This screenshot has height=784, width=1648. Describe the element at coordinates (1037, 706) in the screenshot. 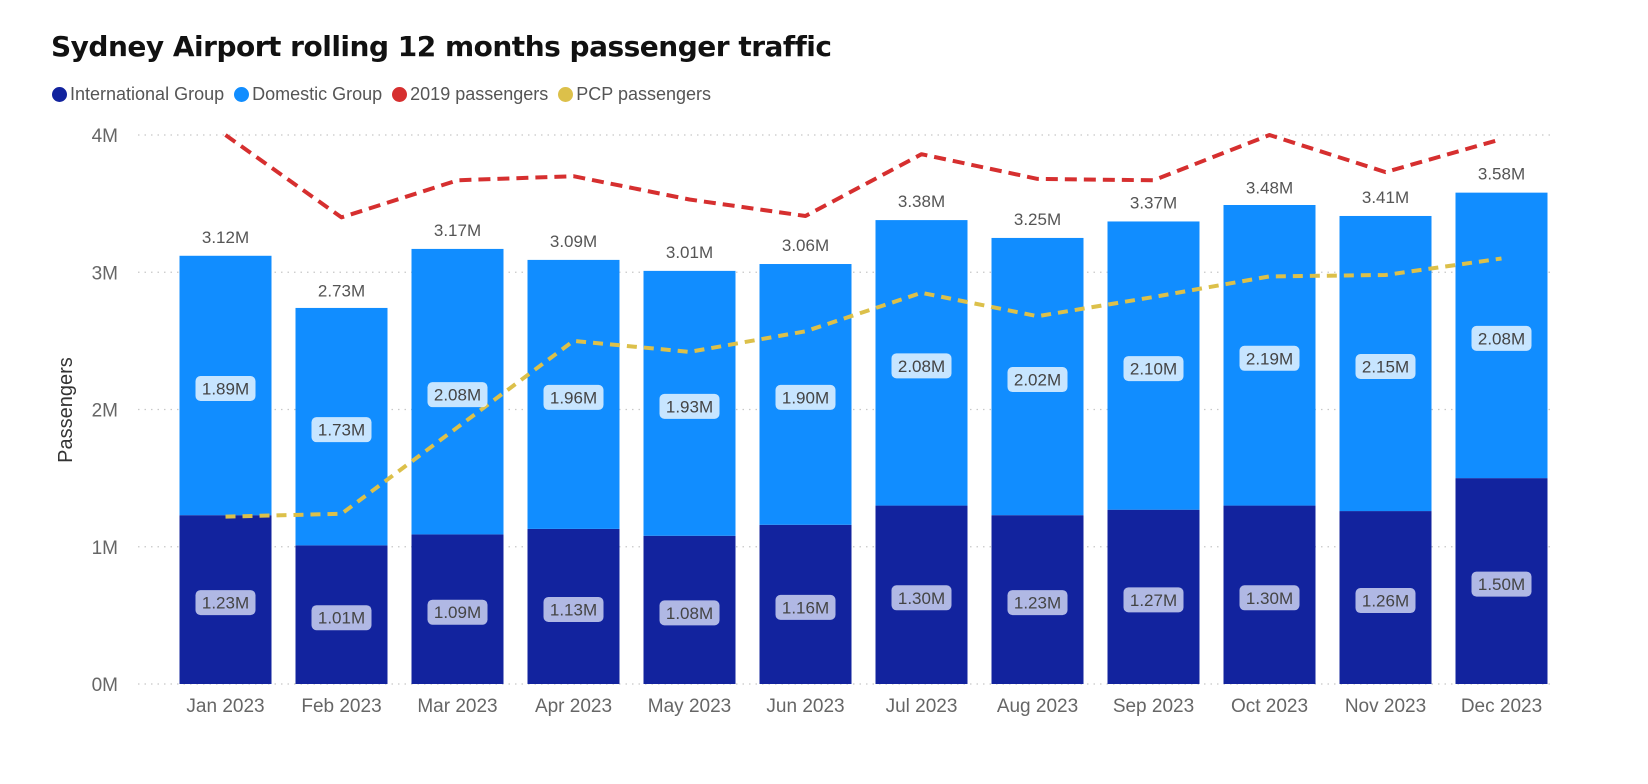

I see `x-tick-label: Aug 2023` at that location.